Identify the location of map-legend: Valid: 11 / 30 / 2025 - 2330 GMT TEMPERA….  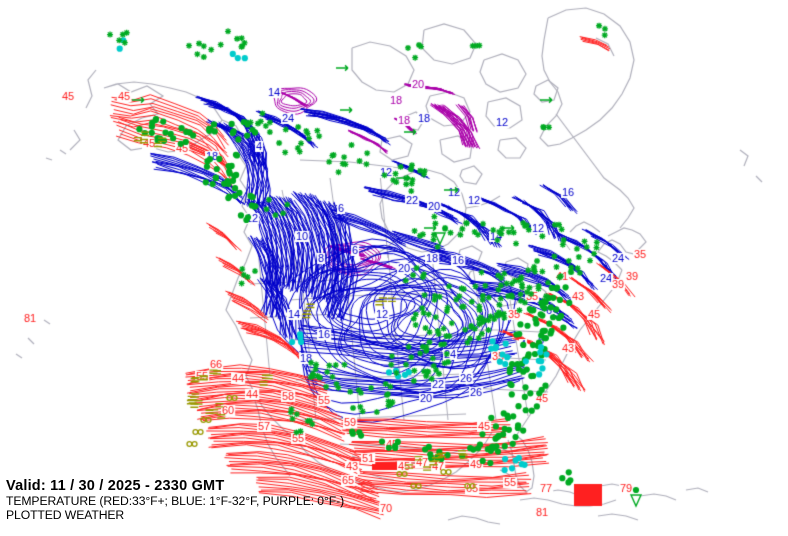
(241, 500).